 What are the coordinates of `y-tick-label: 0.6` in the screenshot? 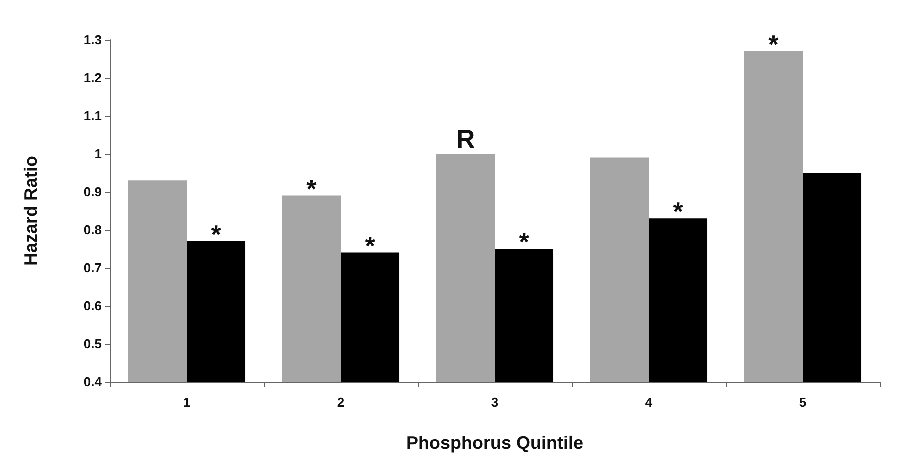 It's located at (93, 306).